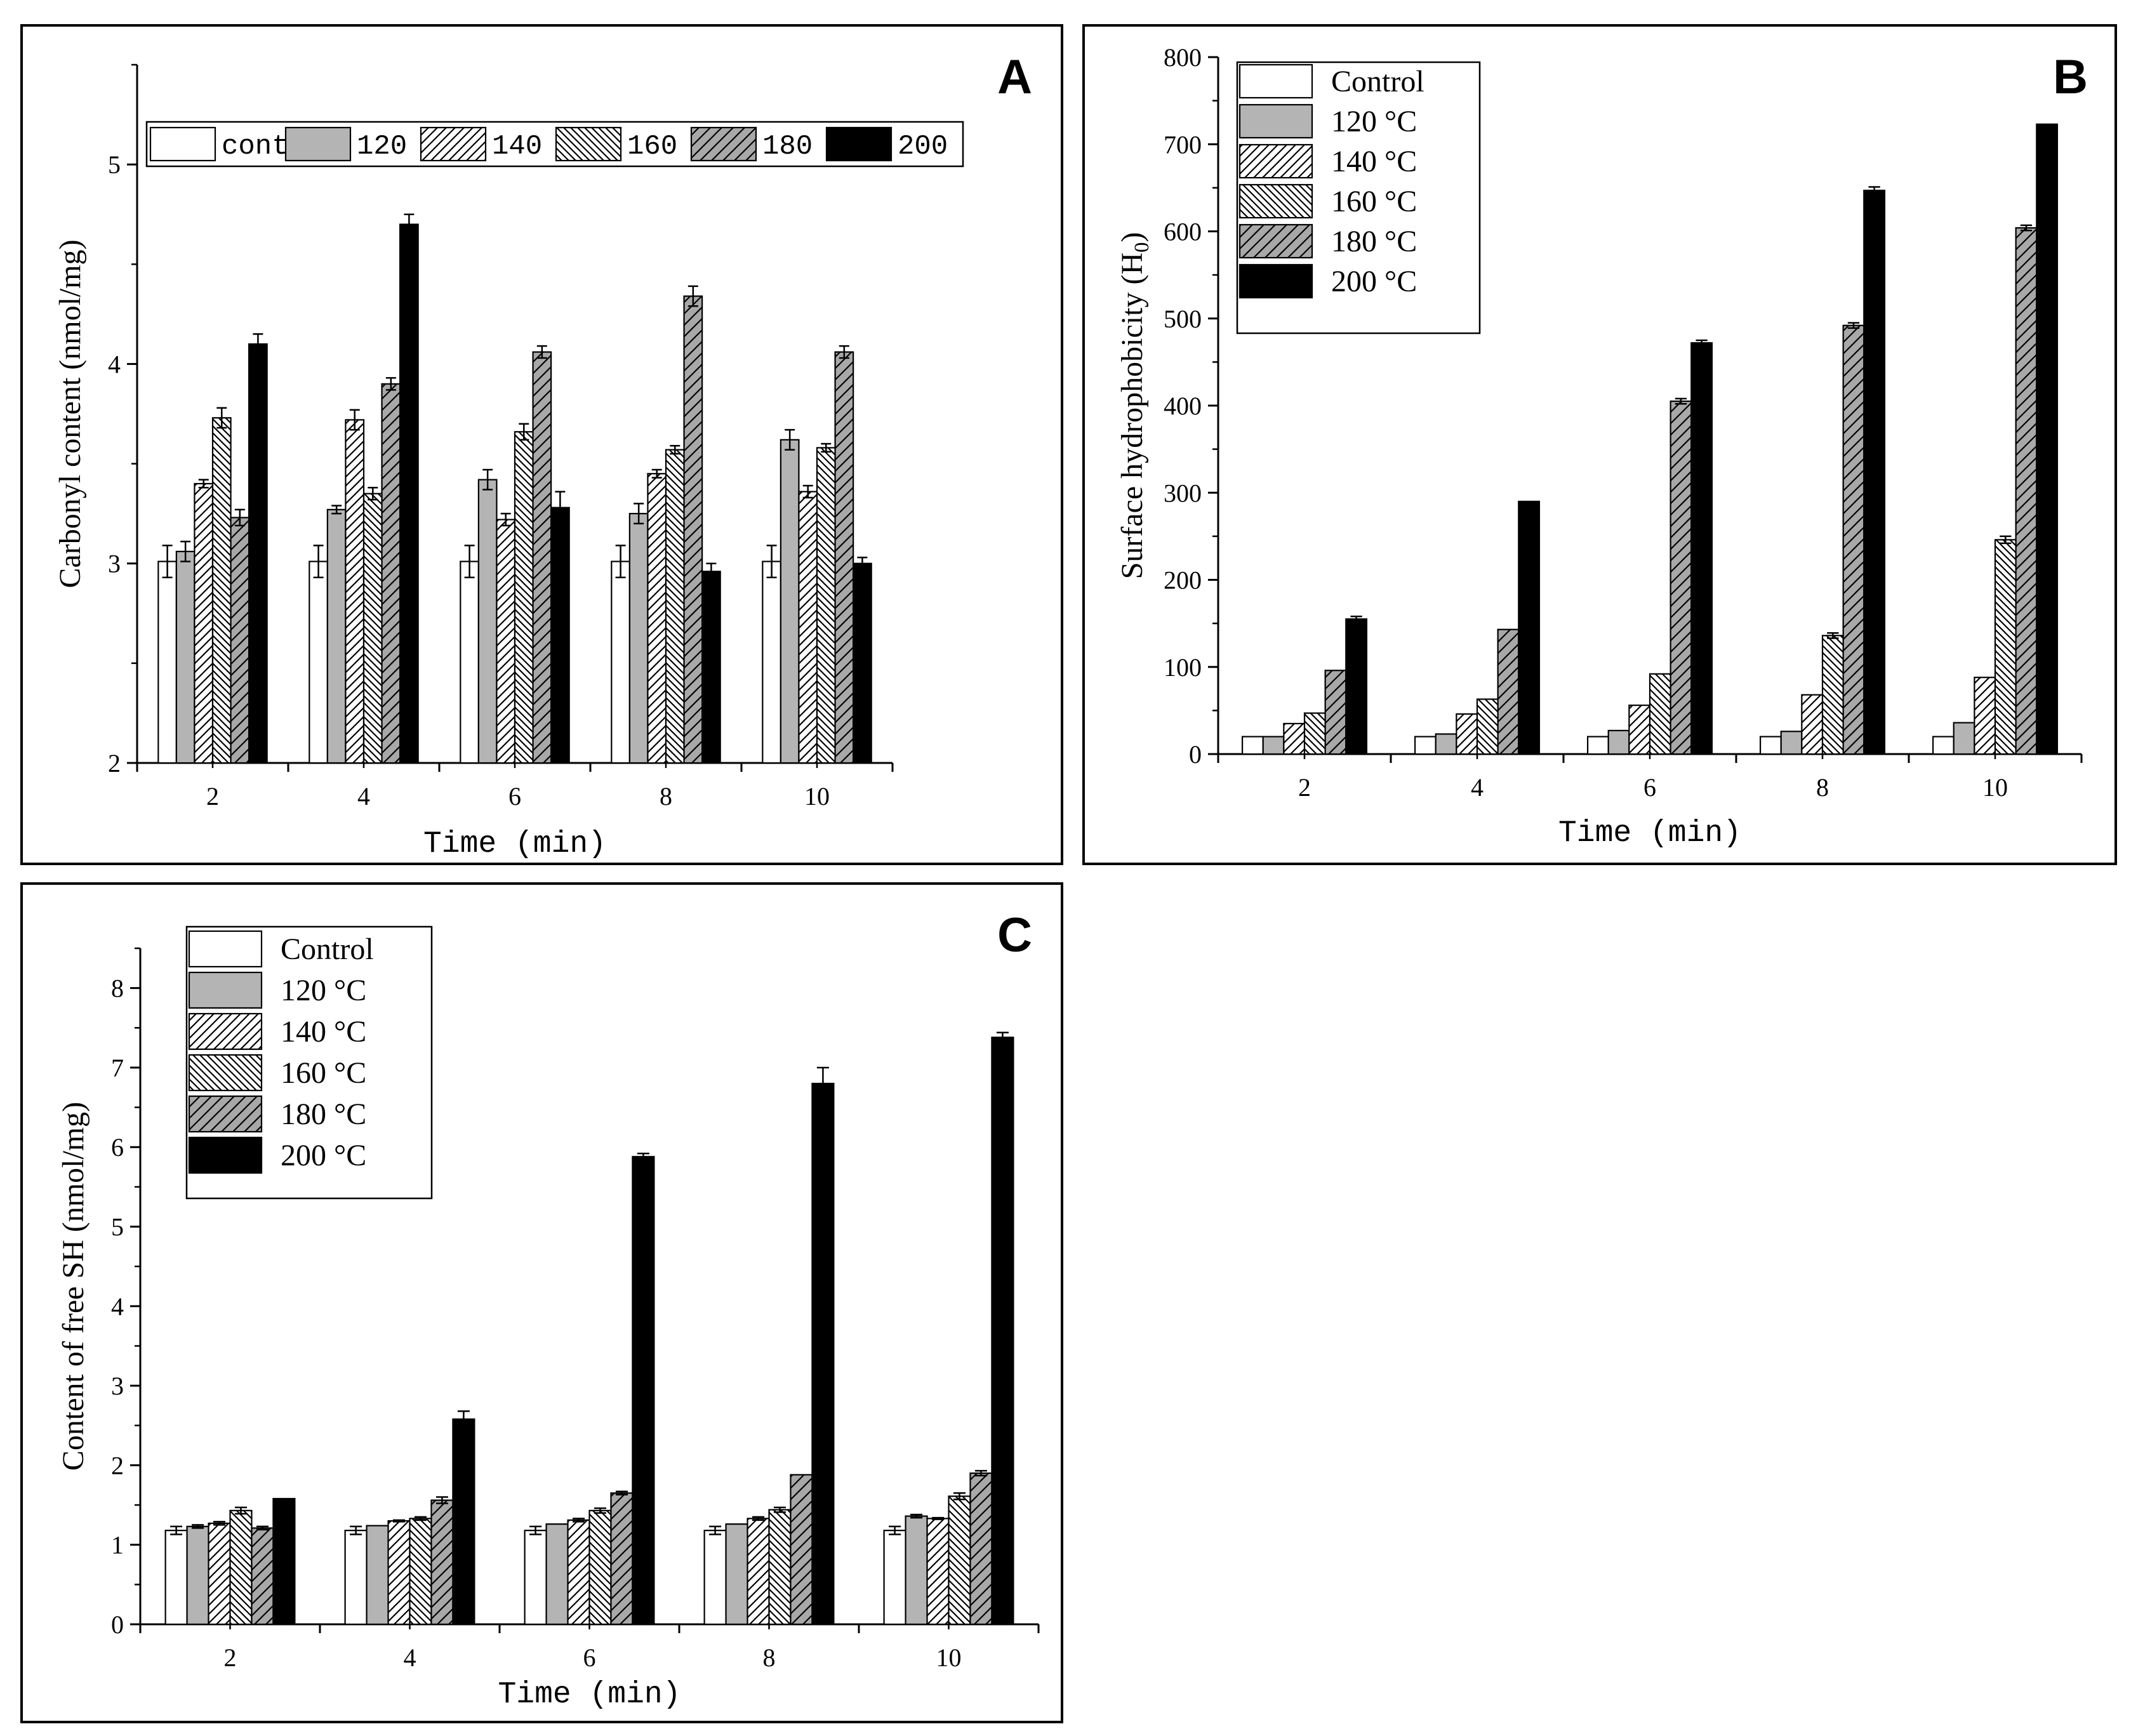 The image size is (2131, 1736). What do you see at coordinates (2070, 77) in the screenshot?
I see `panel-label: B` at bounding box center [2070, 77].